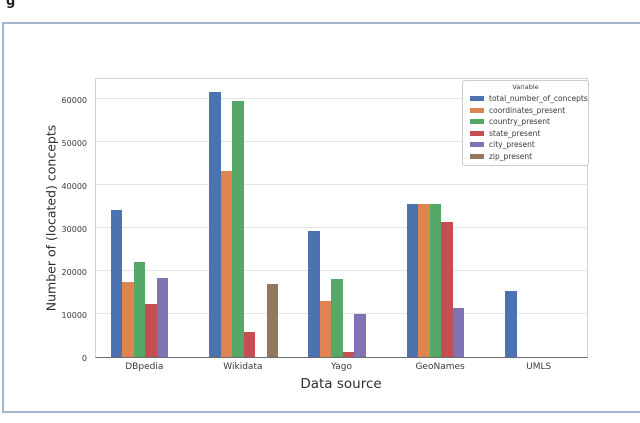 The height and width of the screenshot is (423, 640). Describe the element at coordinates (512, 145) in the screenshot. I see `legend-label: city_present` at that location.